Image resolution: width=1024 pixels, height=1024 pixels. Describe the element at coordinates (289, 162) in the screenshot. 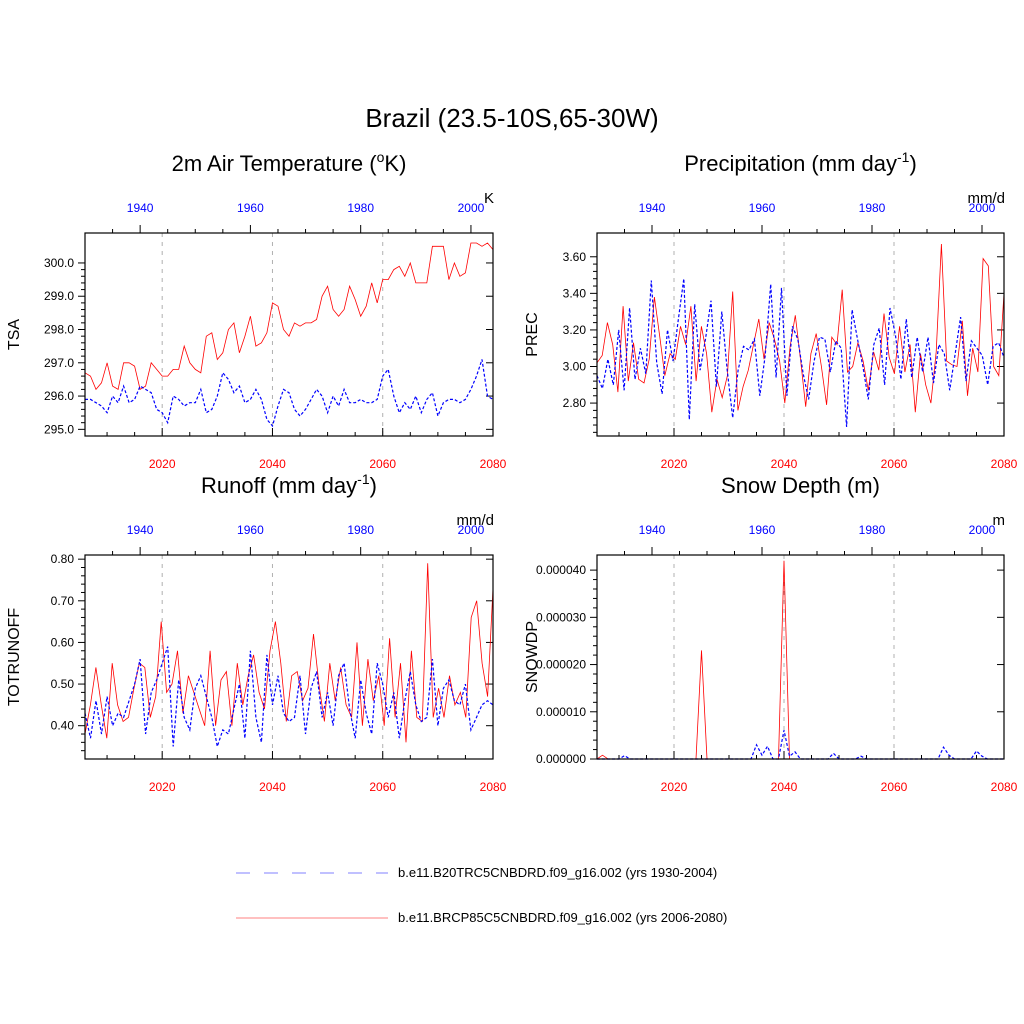

I see `panel-title: 2m Air Temperature (oK)` at that location.